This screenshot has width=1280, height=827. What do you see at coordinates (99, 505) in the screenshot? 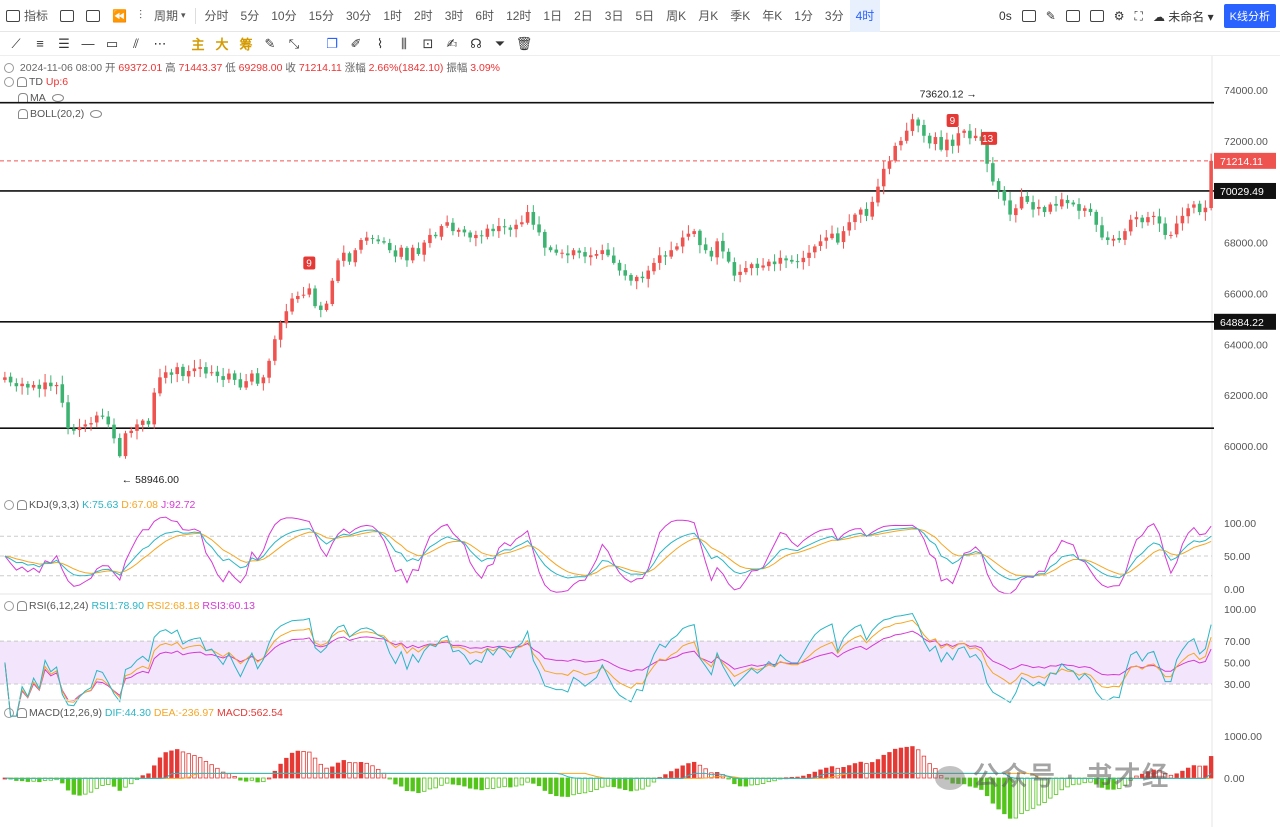
I see `kdj-indicator-label: KDJ(9,3,3) K:75.63 D:67.08 J:92.72` at bounding box center [99, 505].